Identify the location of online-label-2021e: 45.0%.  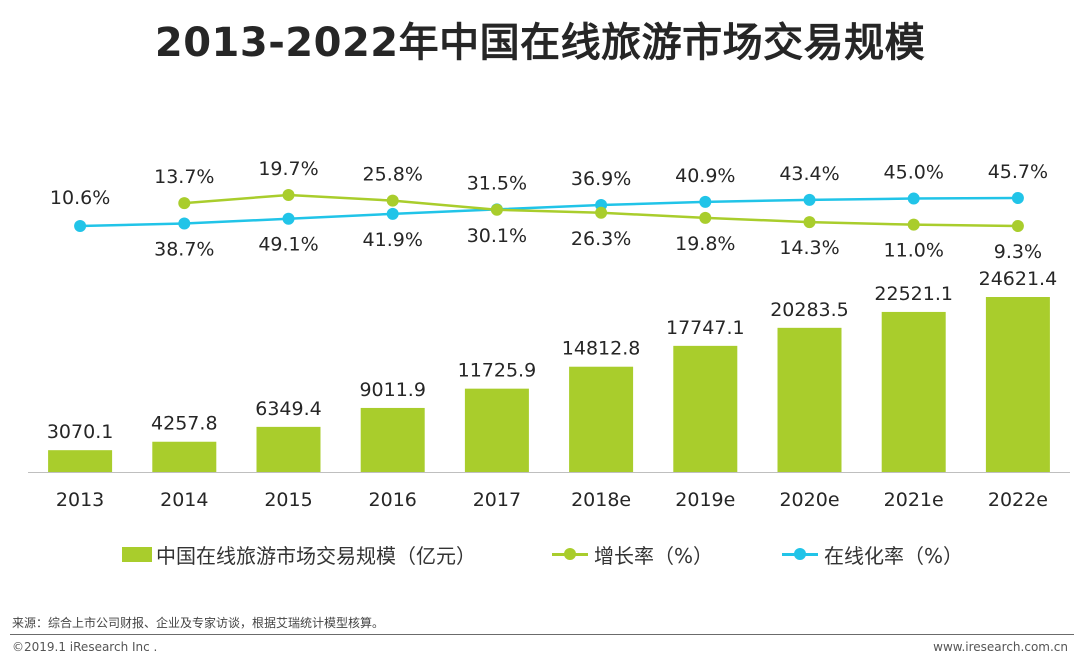
(914, 173).